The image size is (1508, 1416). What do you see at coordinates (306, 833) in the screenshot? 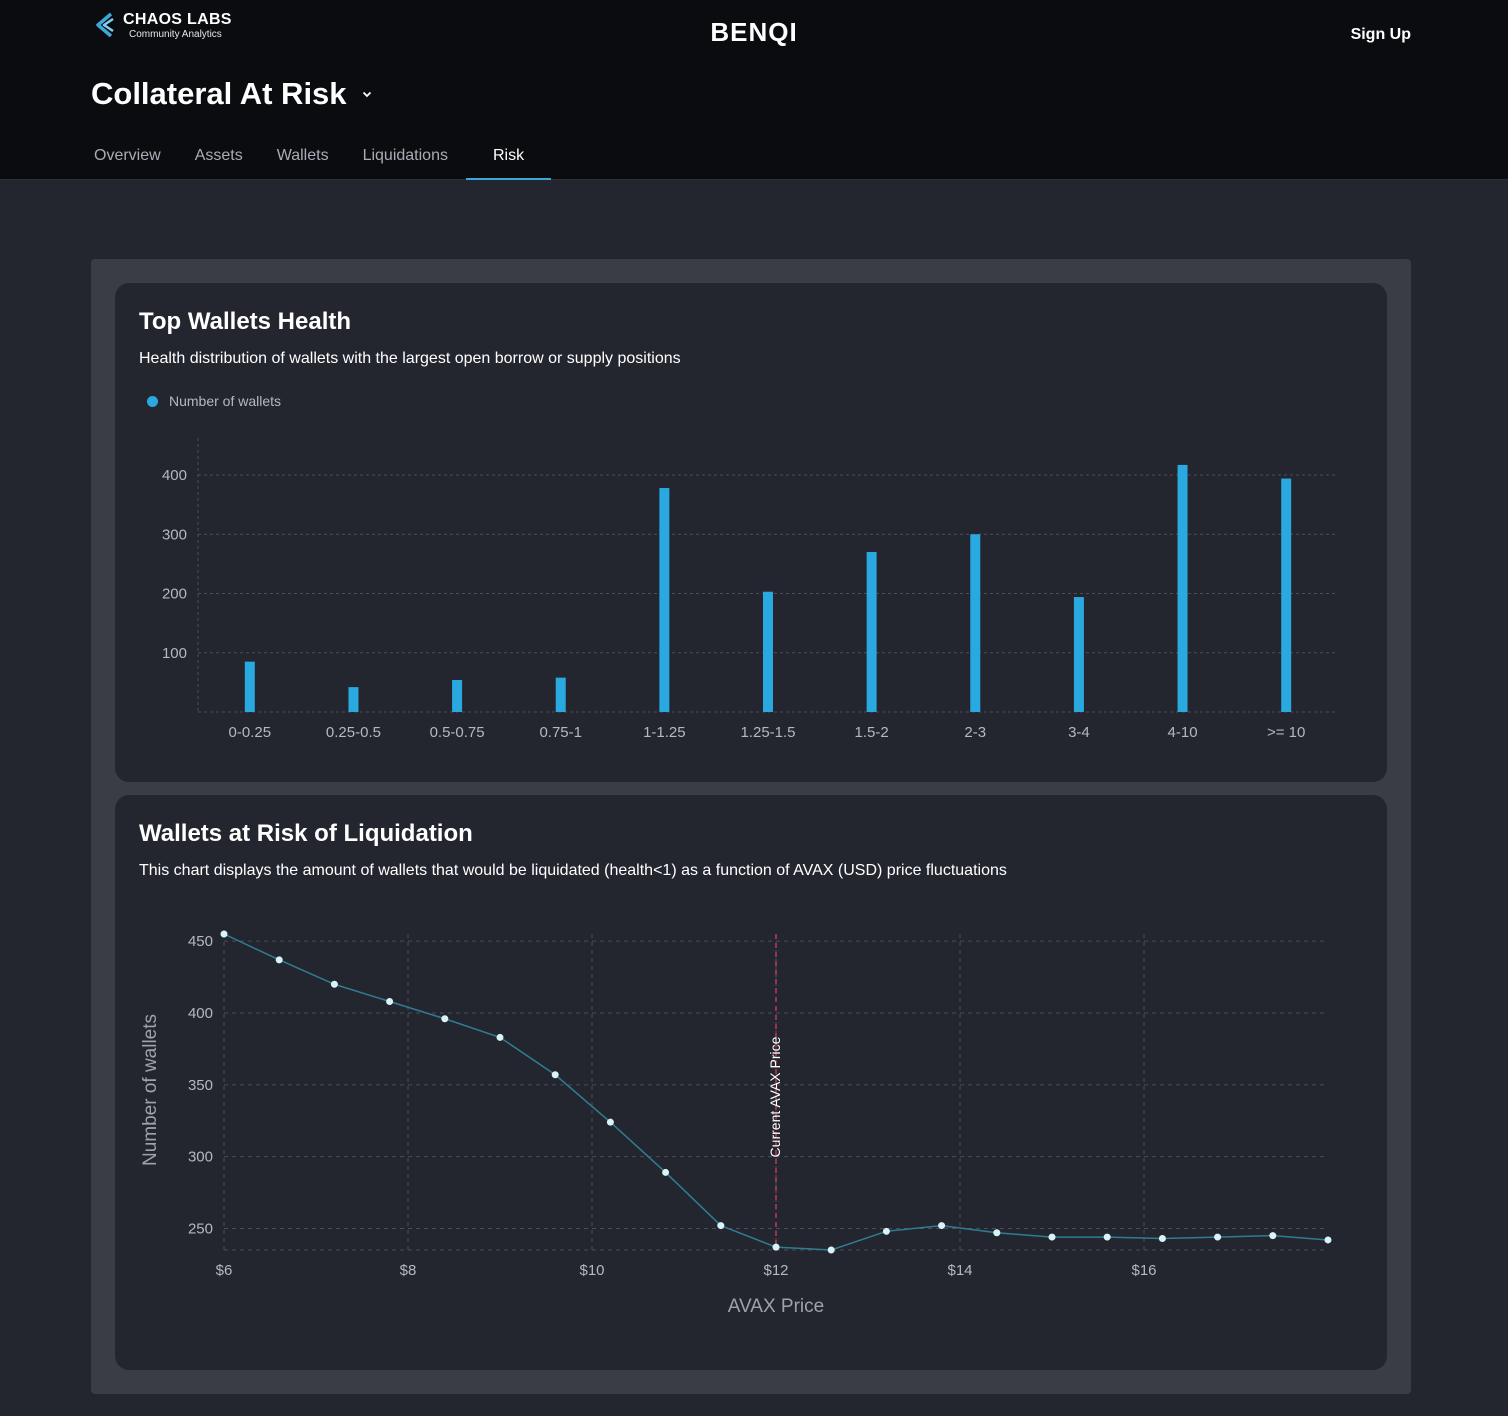
I see `risk-card-title: Wallets at Risk of Liquidation` at bounding box center [306, 833].